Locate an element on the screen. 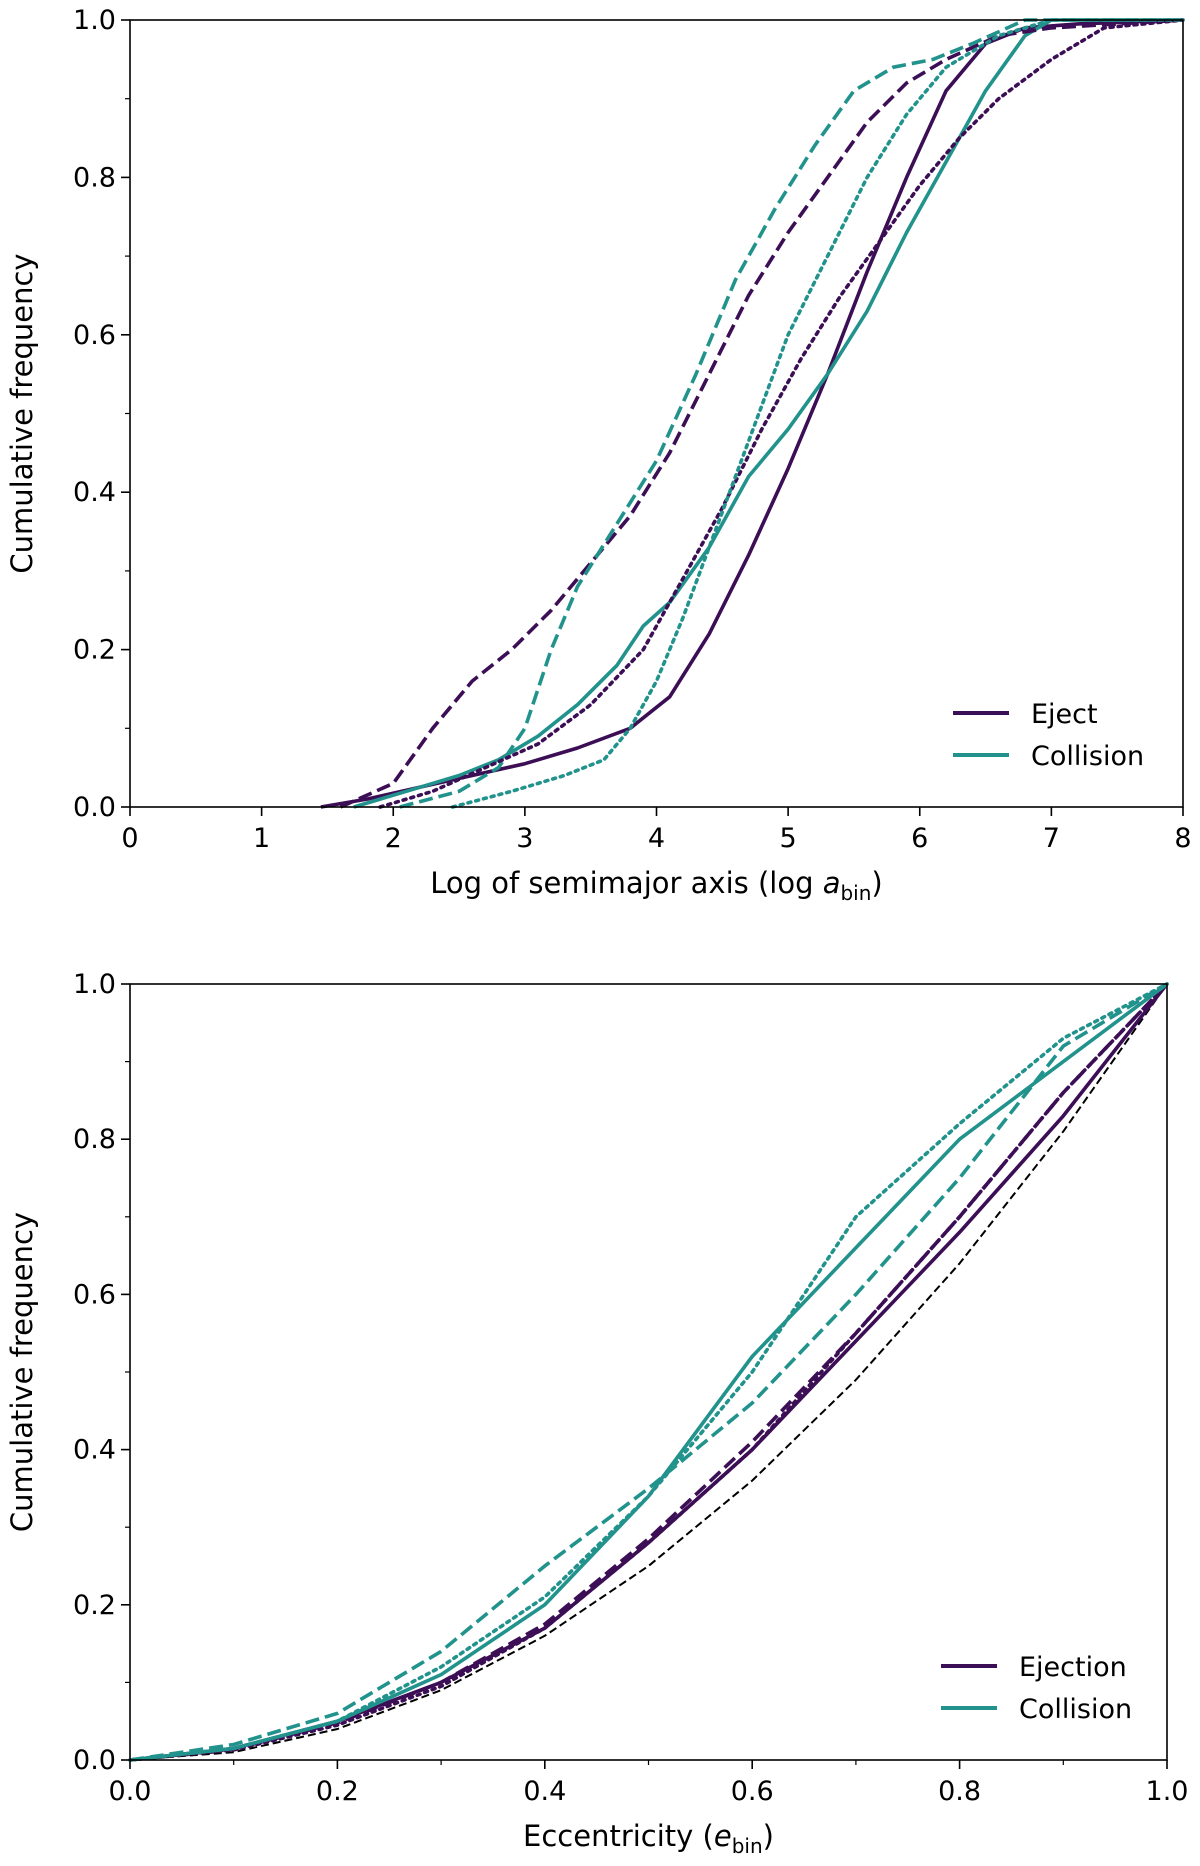 The image size is (1200, 1866). x-axis-label: Log of semimajor axis (log abin) is located at coordinates (656, 885).